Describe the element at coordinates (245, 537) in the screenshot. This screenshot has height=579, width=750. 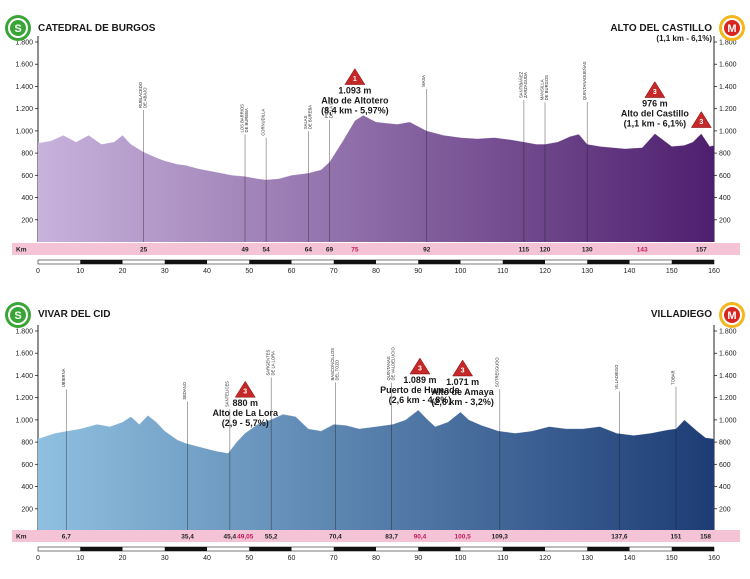
I see `km-mark: 49,05` at that location.